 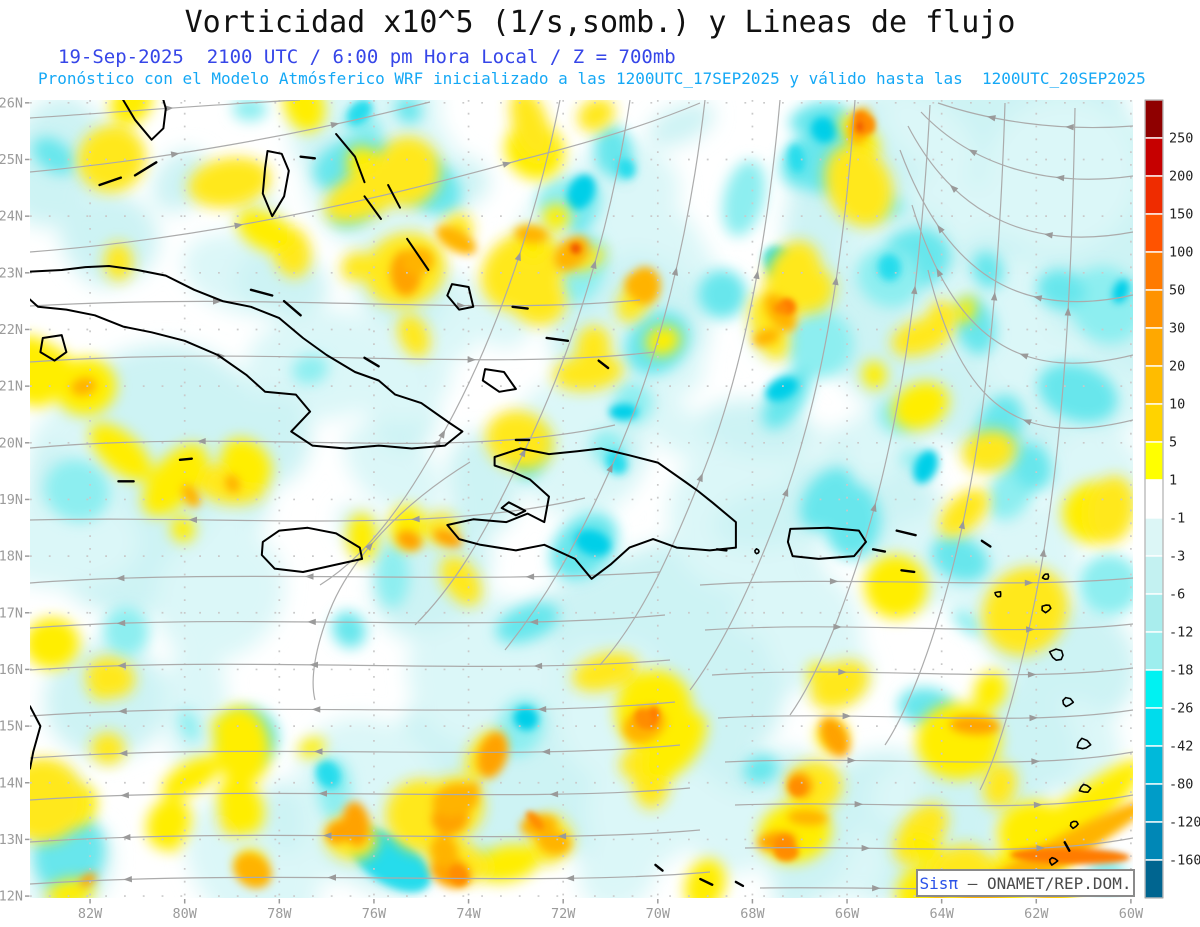 I want to click on lon-label-72W: 72W, so click(x=563, y=914).